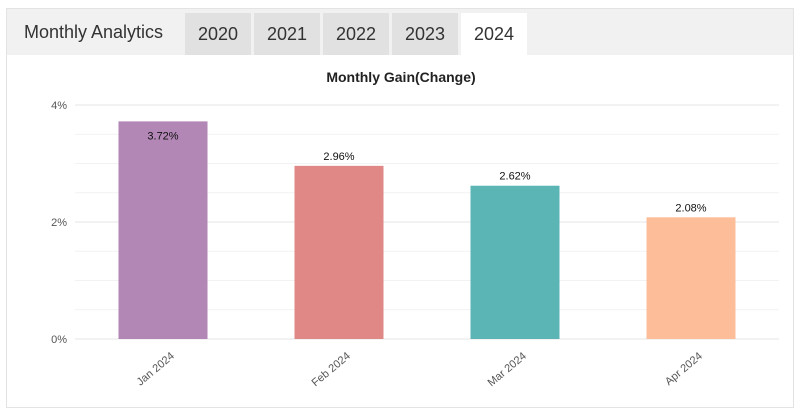 The height and width of the screenshot is (414, 800). Describe the element at coordinates (287, 34) in the screenshot. I see `tab-2021: 2021` at that location.